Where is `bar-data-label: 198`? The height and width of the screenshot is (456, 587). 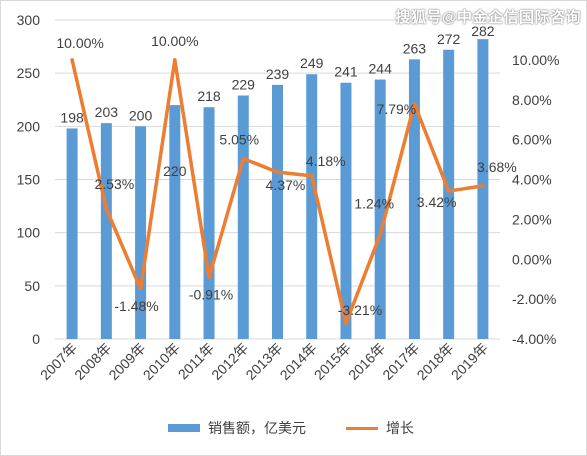 bar-data-label: 198 is located at coordinates (72, 117).